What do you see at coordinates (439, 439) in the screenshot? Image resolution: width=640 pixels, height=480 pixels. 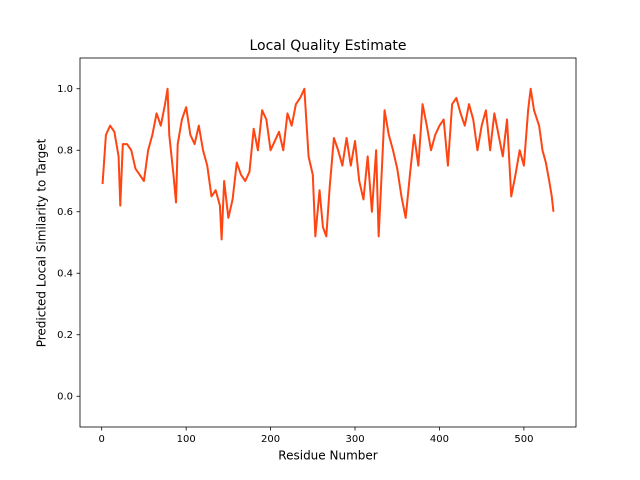 I see `x-tick-label: 400` at bounding box center [439, 439].